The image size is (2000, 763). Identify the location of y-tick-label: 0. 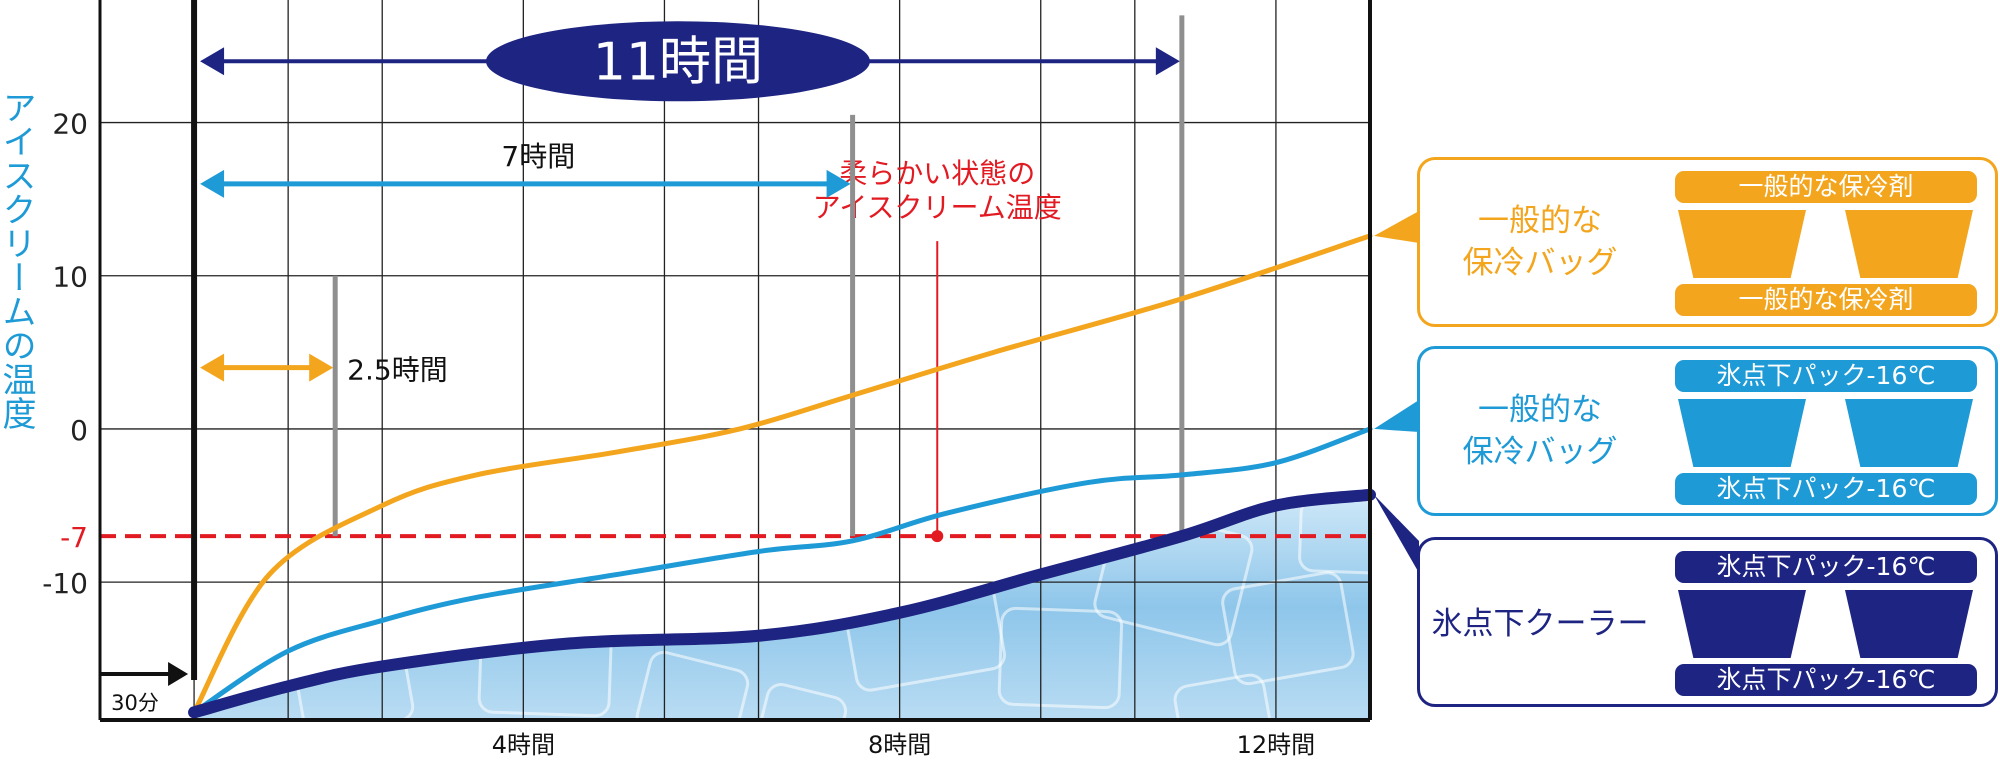
(79, 430).